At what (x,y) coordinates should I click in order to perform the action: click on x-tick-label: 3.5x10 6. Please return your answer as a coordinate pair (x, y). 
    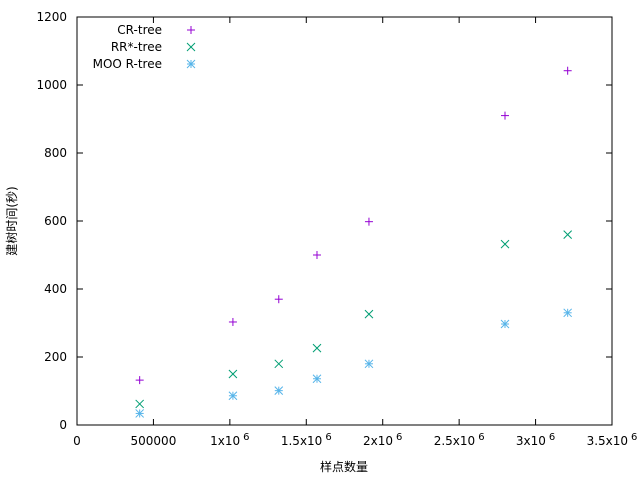
    Looking at the image, I should click on (612, 440).